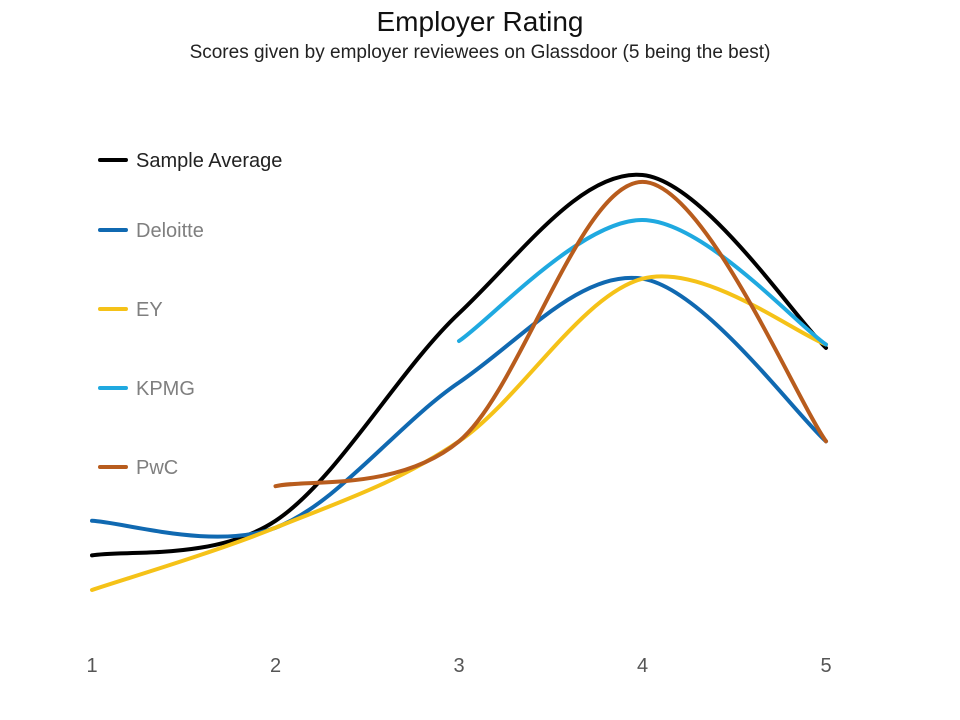 This screenshot has width=960, height=720. Describe the element at coordinates (157, 468) in the screenshot. I see `legend-label: PwC` at that location.